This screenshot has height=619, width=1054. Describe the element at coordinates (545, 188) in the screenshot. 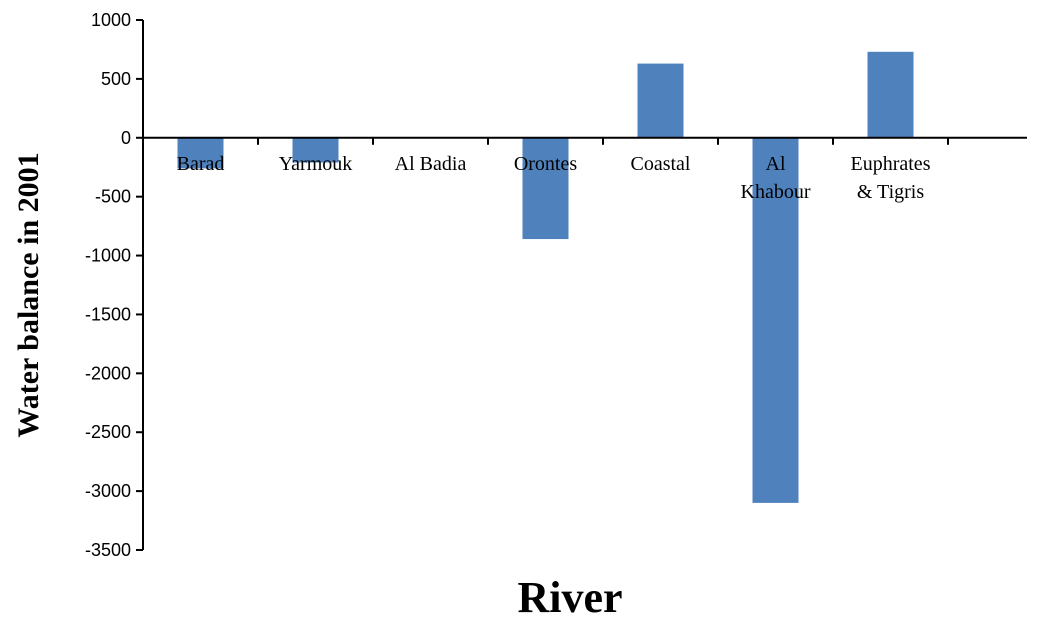

I see `bar-orontes` at that location.